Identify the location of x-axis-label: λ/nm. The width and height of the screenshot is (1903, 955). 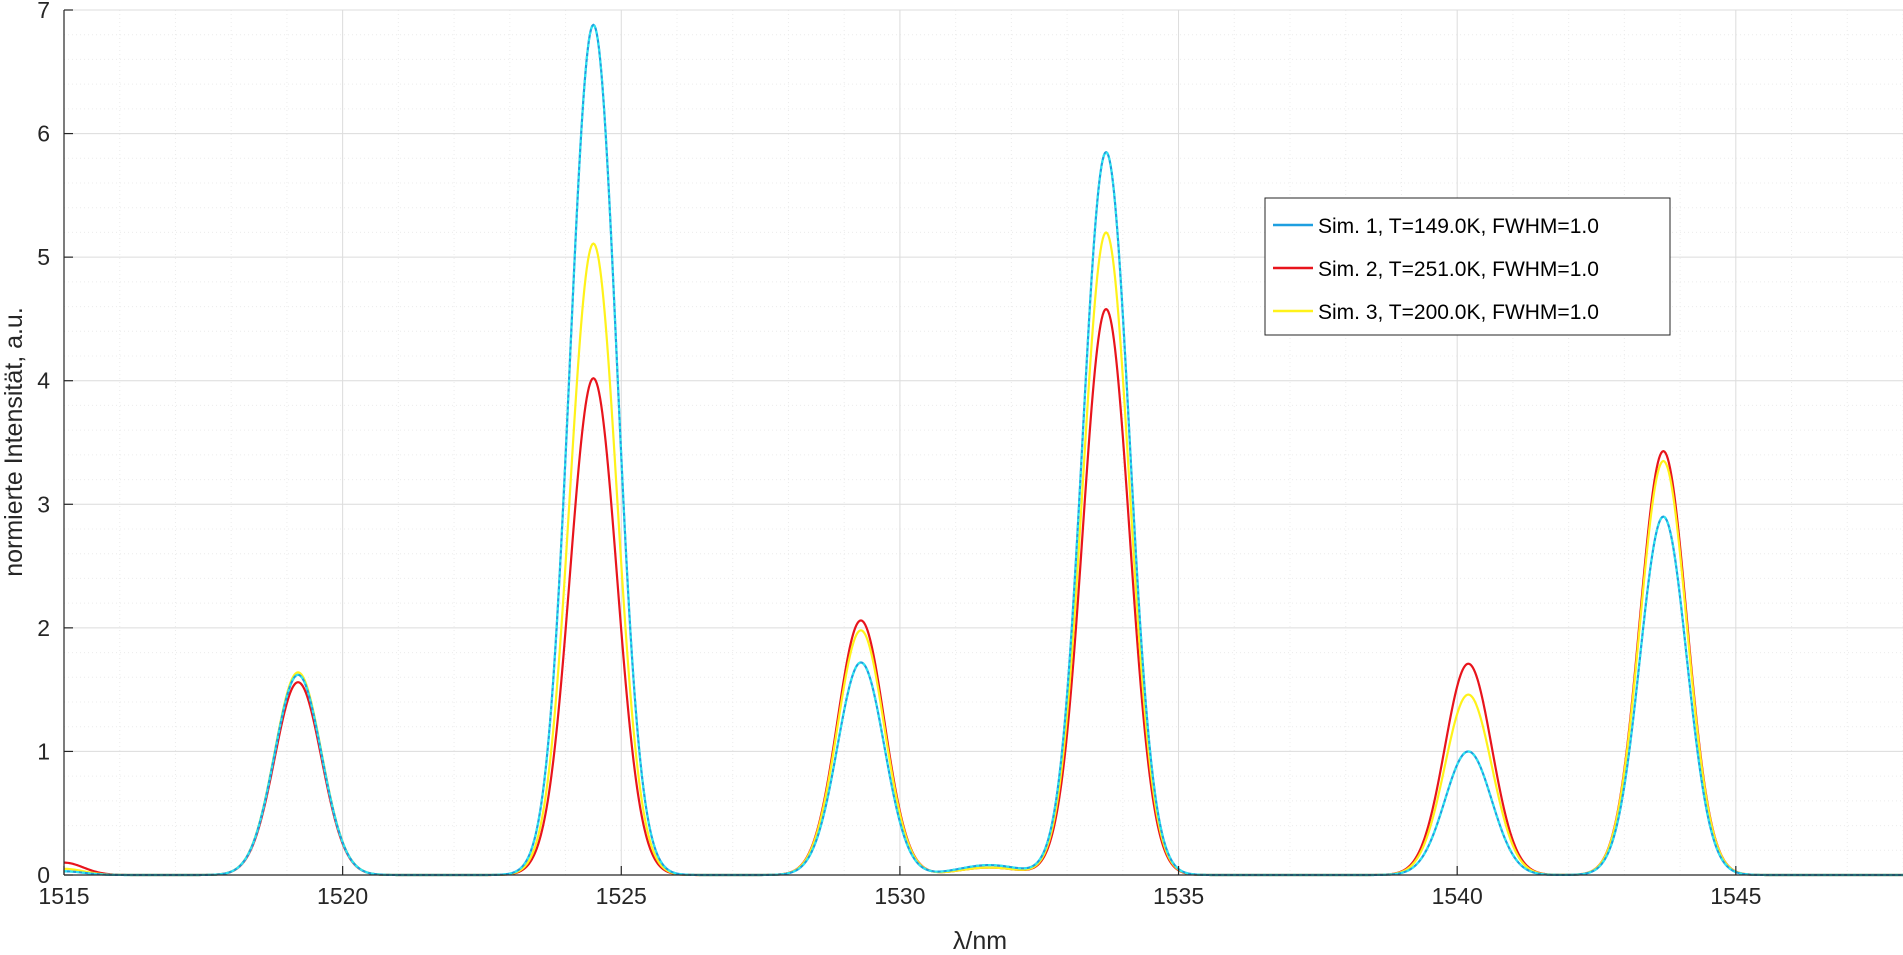
(980, 941).